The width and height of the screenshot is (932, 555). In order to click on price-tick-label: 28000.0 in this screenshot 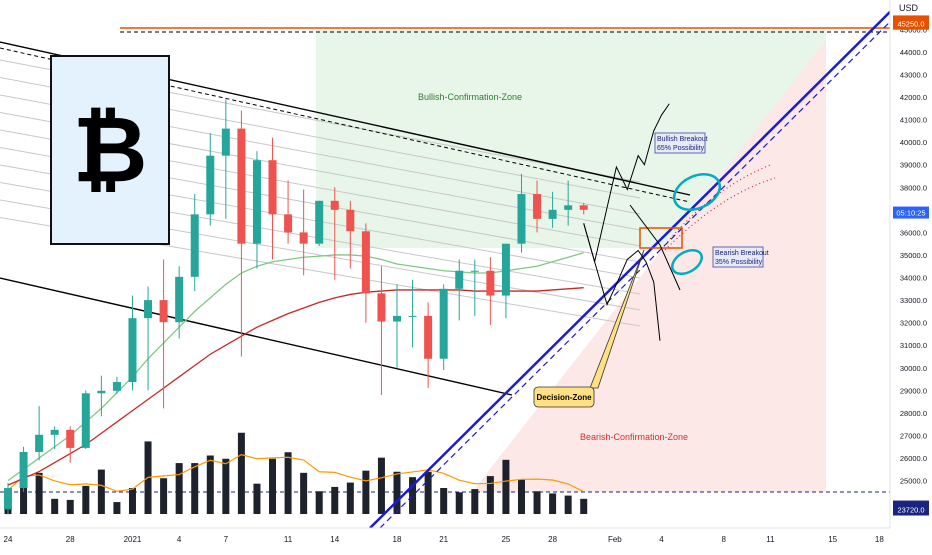, I will do `click(913, 413)`.